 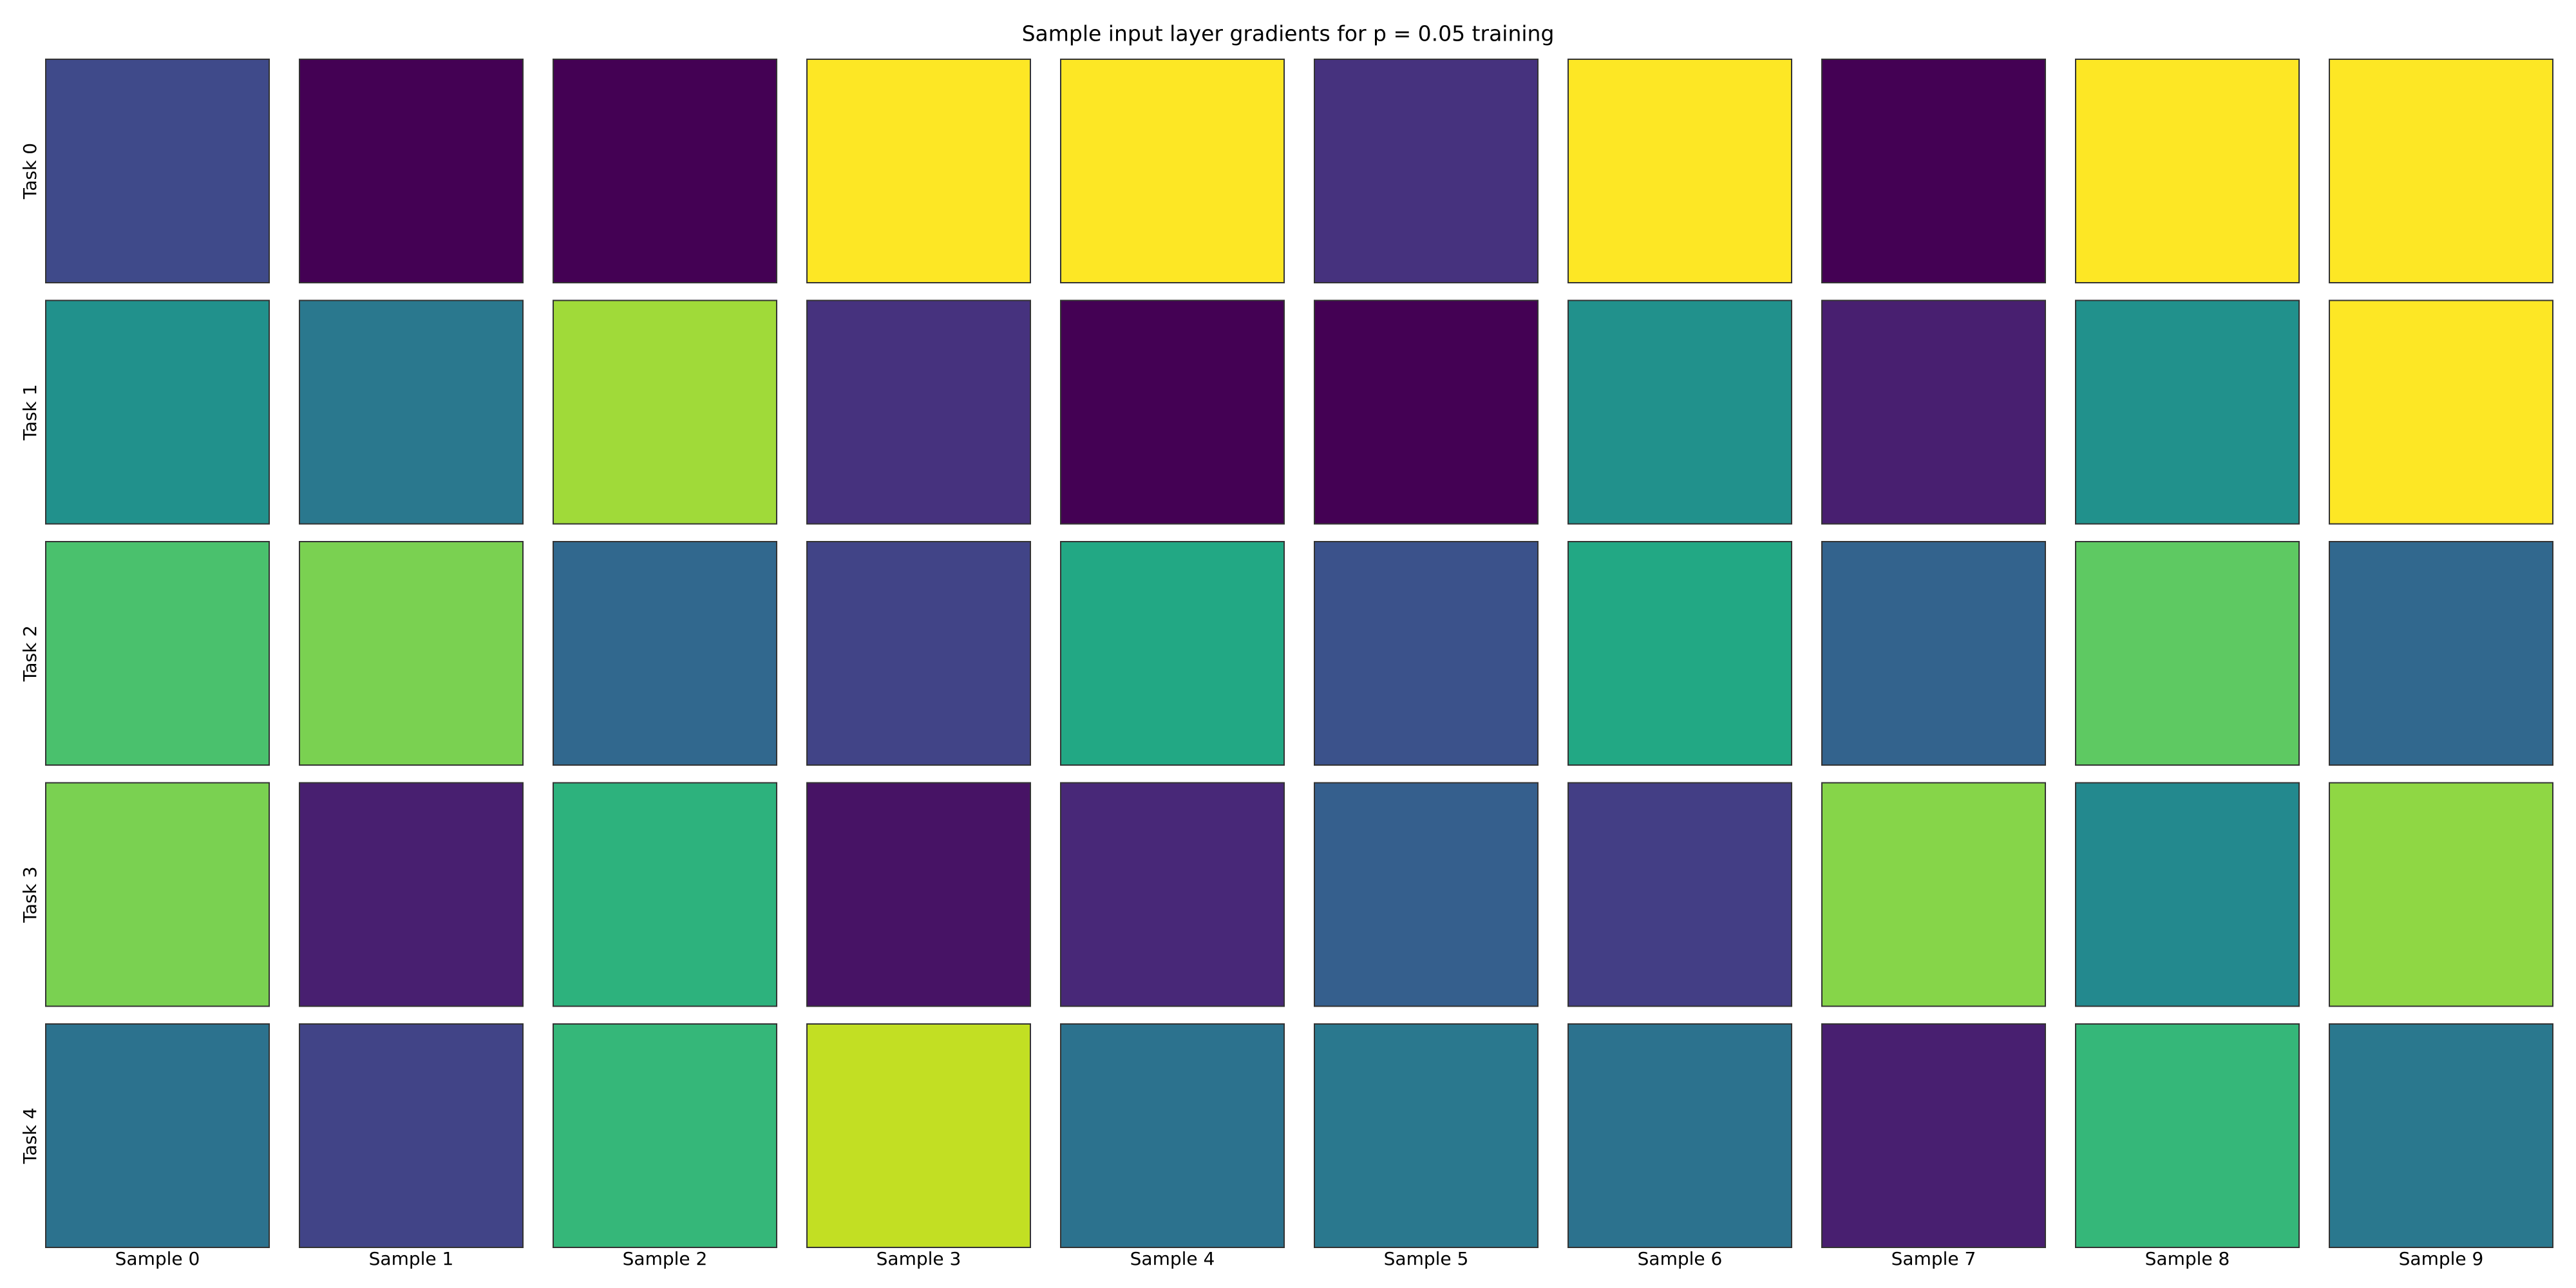 What do you see at coordinates (2441, 1258) in the screenshot?
I see `column-label: Sample 9` at bounding box center [2441, 1258].